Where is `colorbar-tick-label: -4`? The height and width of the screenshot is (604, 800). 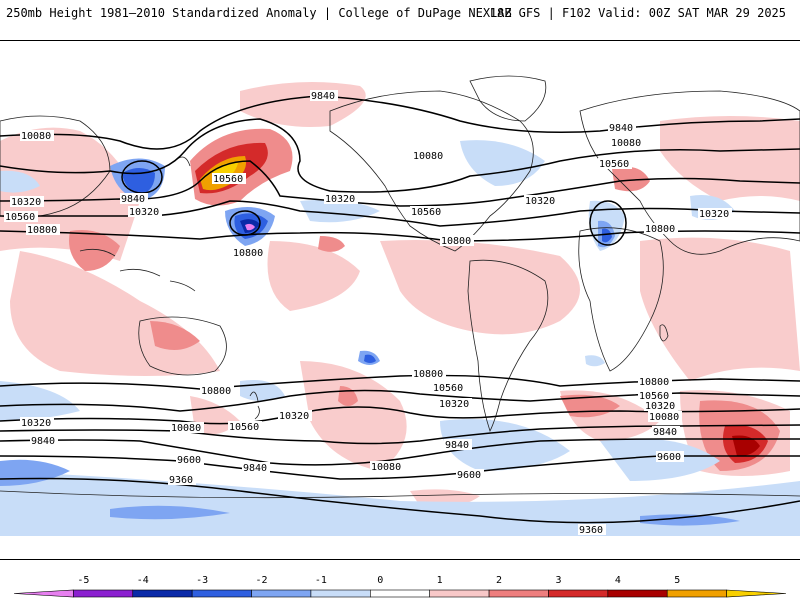 colorbar-tick-label: -4 is located at coordinates (143, 580).